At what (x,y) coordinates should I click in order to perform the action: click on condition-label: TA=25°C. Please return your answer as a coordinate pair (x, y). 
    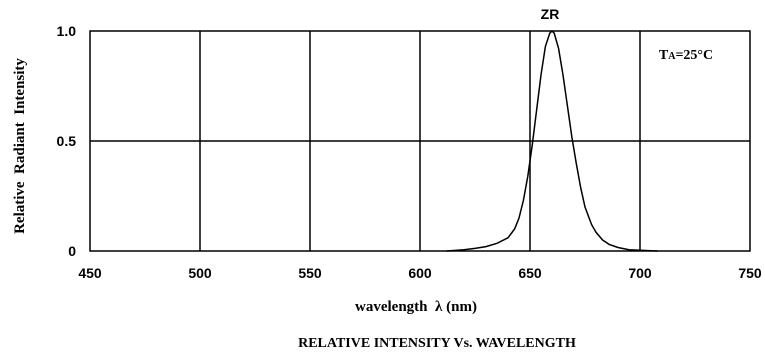
    Looking at the image, I should click on (686, 55).